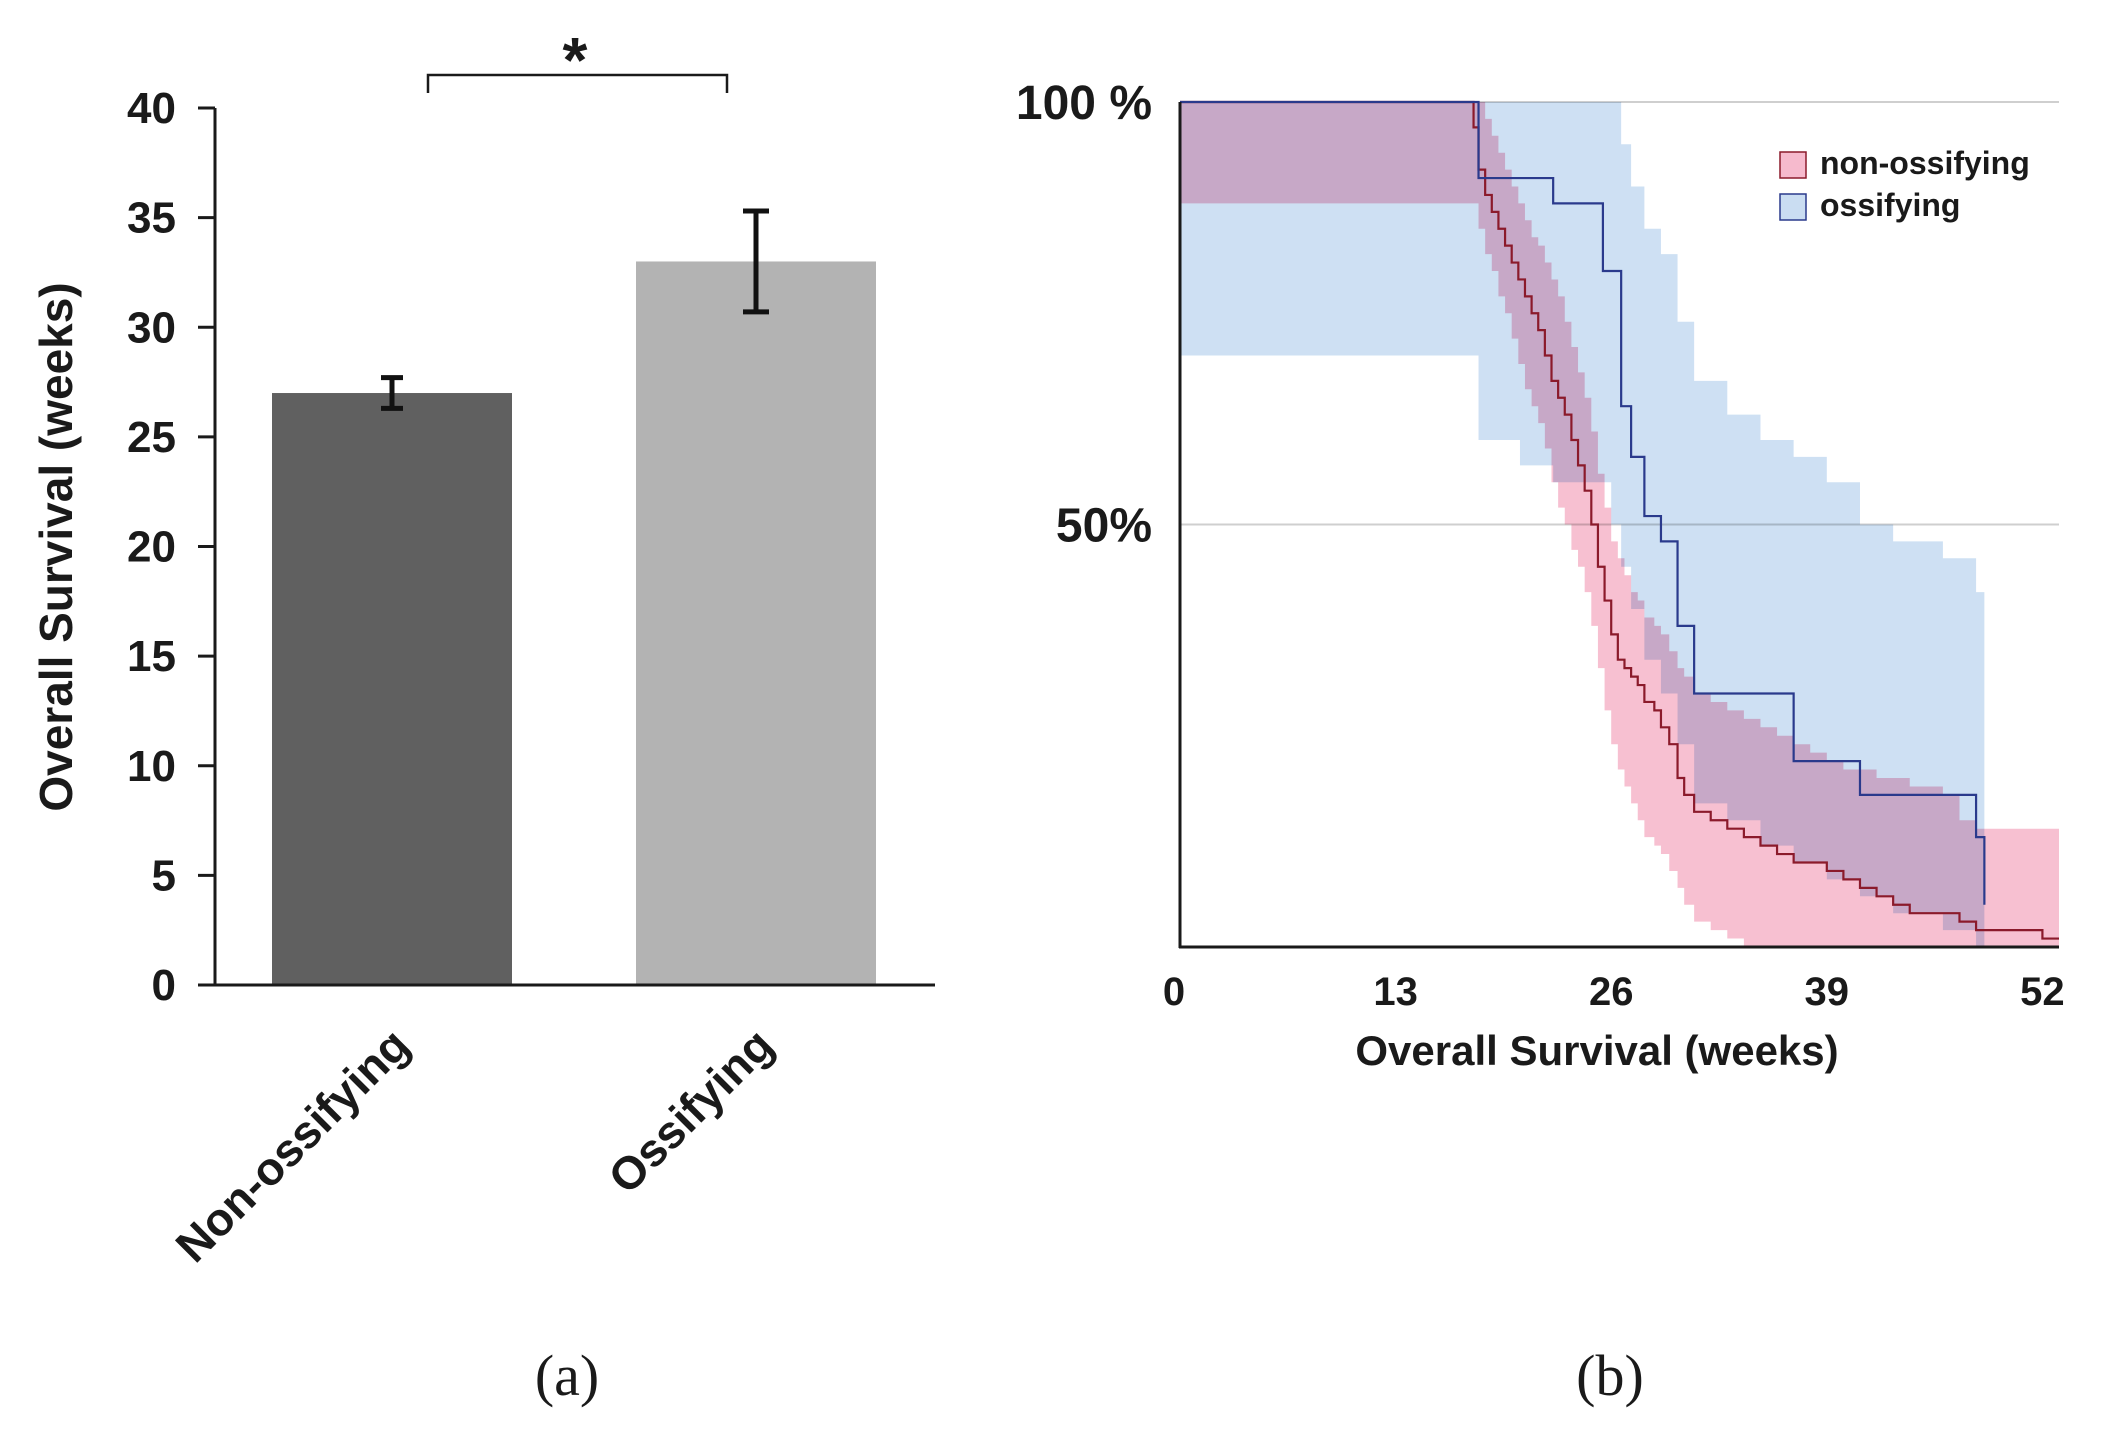 This screenshot has width=2102, height=1430. Describe the element at coordinates (151, 218) in the screenshot. I see `y-tick-label: 35` at that location.